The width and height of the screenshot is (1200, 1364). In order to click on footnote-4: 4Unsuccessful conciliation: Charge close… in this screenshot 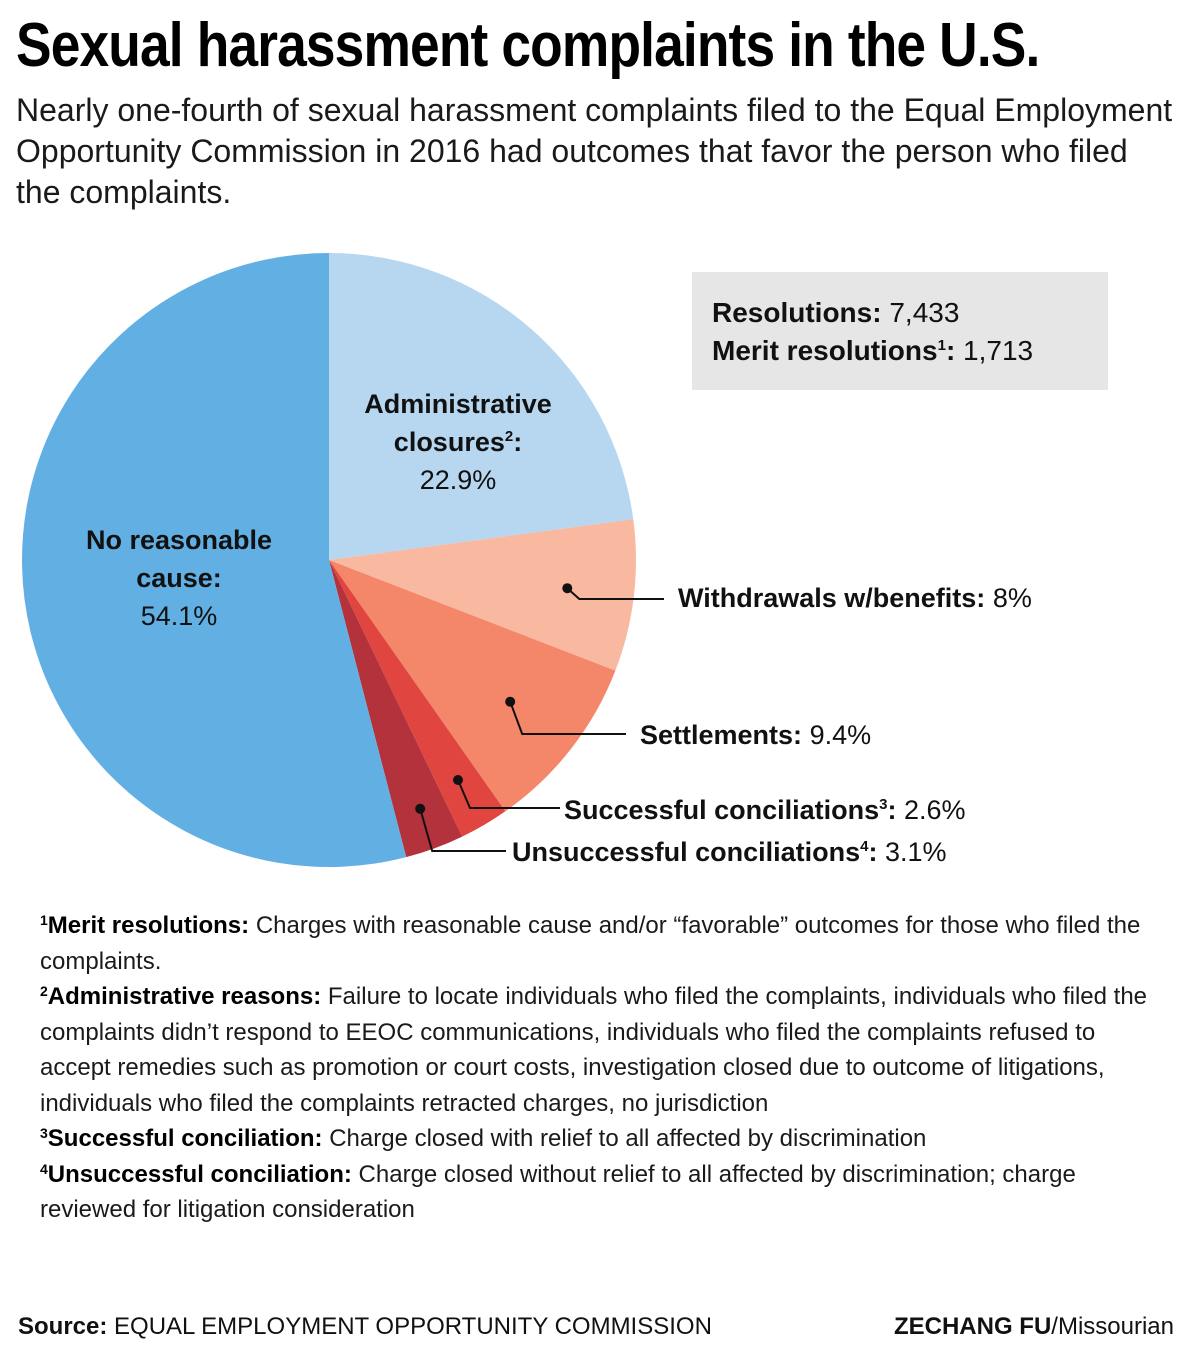, I will do `click(600, 1192)`.